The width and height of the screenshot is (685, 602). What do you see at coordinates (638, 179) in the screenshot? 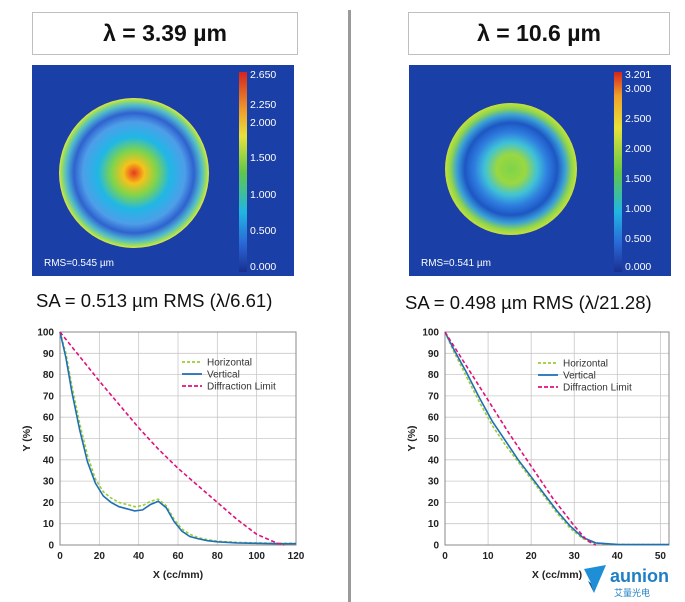
I see `right-cbar-tick: 1.500` at bounding box center [638, 179].